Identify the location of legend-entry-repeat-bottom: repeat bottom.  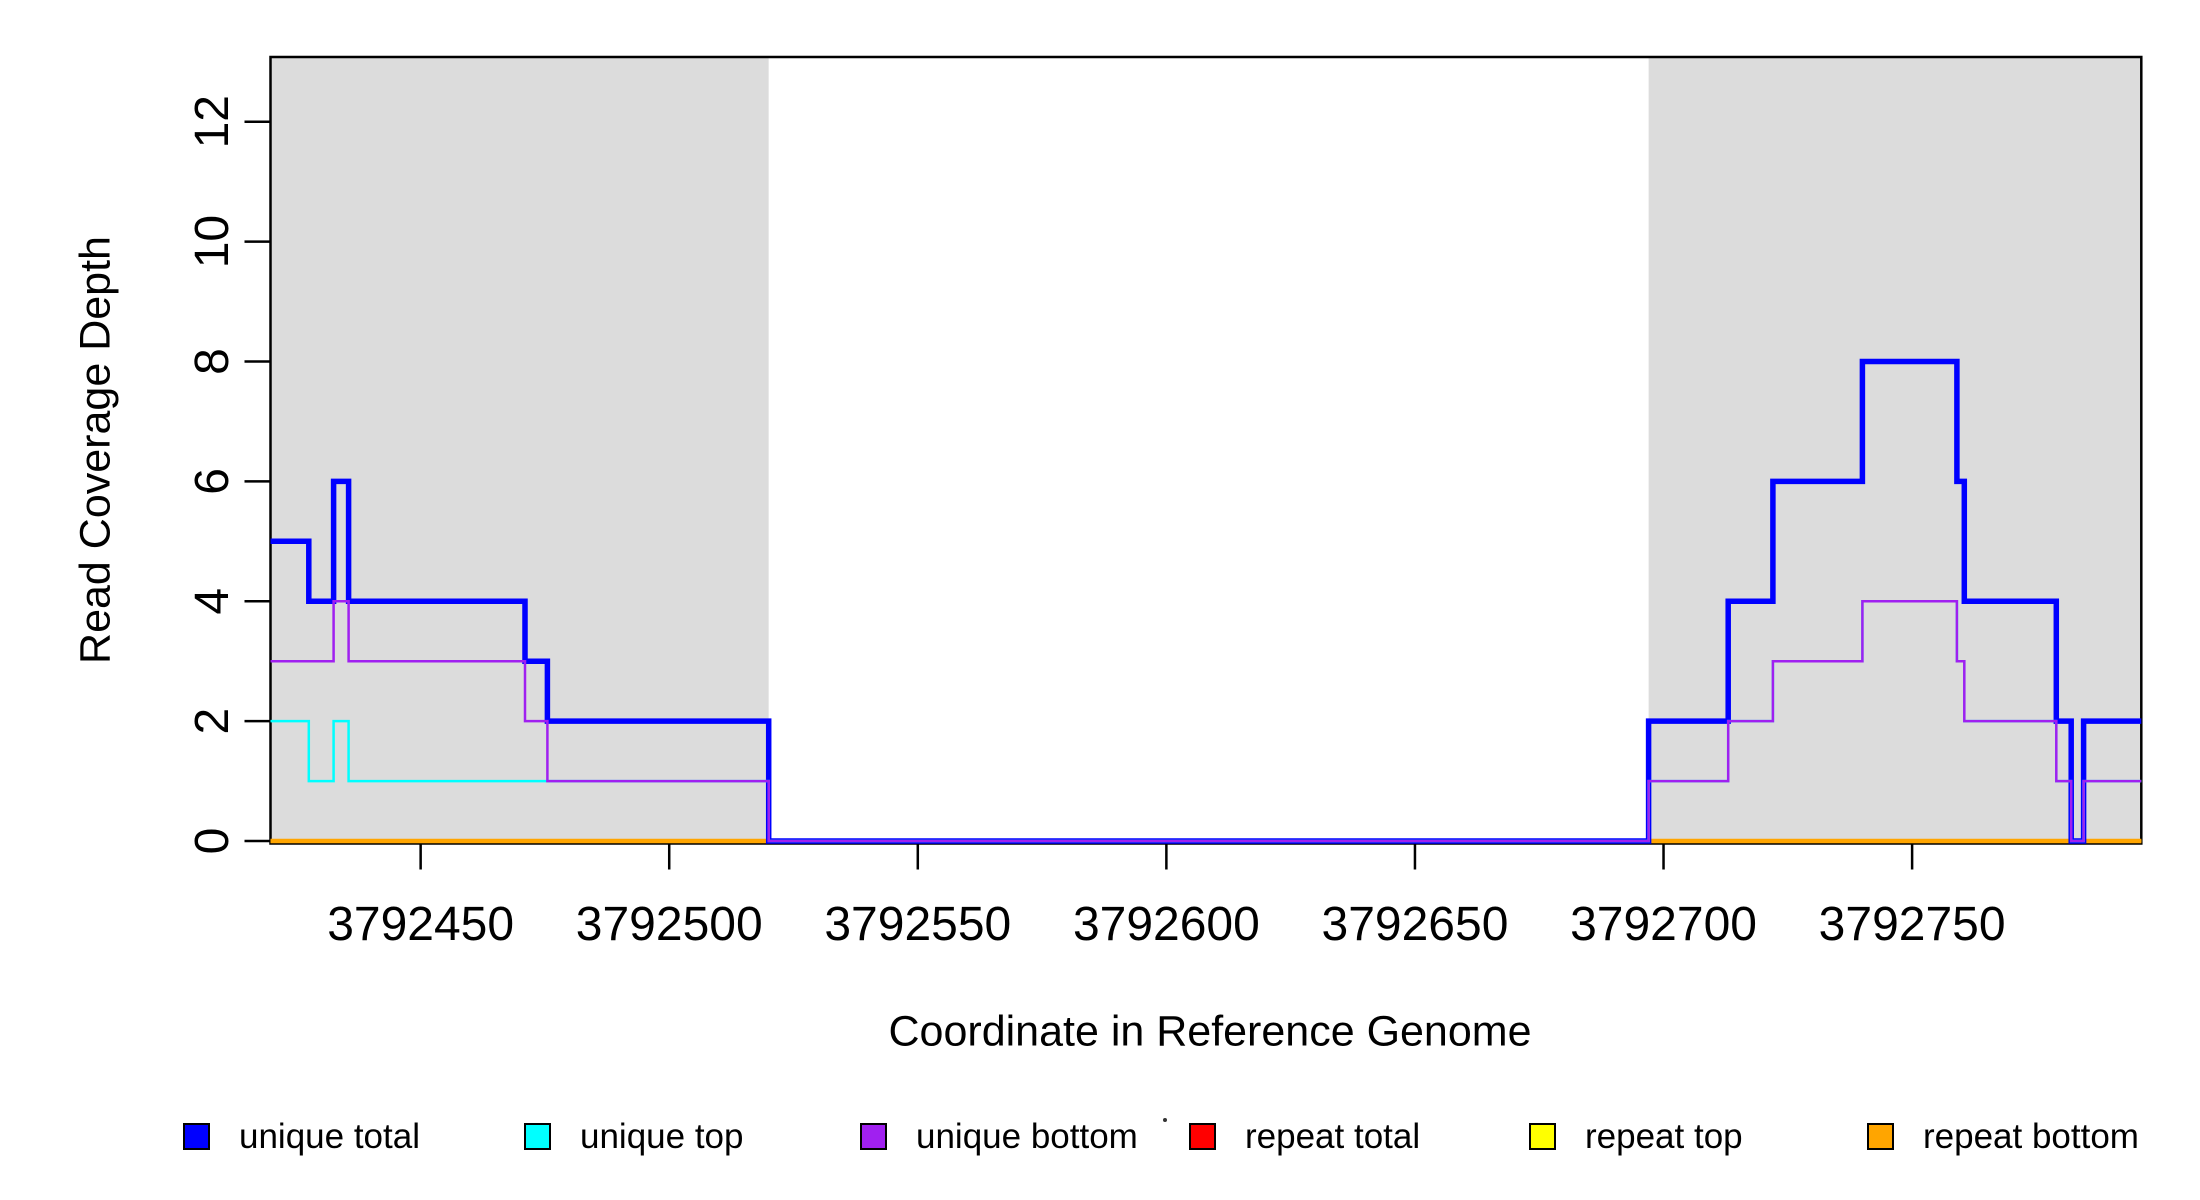
(2003, 1136).